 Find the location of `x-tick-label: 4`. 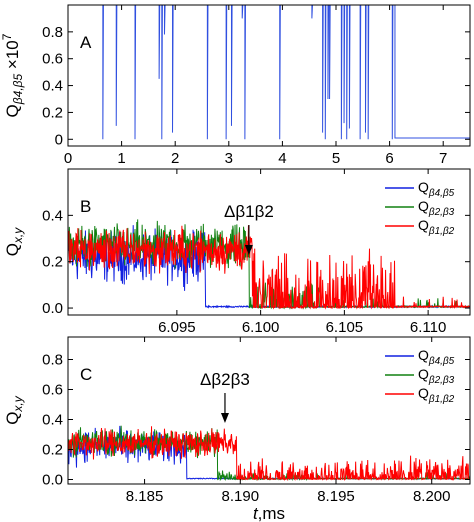

x-tick-label: 4 is located at coordinates (282, 158).